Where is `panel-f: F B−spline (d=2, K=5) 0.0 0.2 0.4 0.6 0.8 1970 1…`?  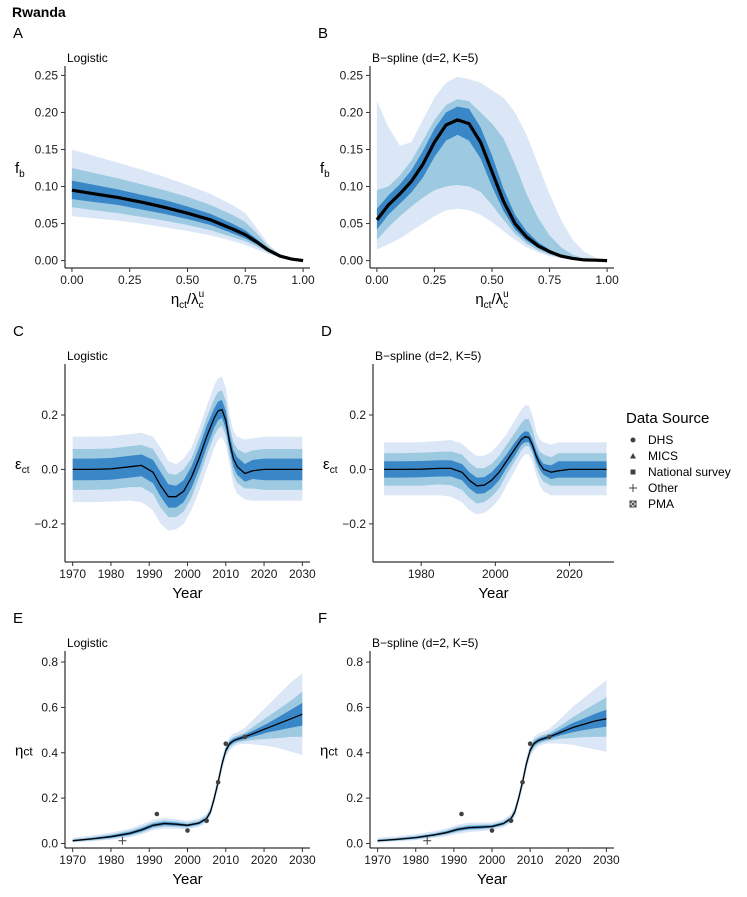
panel-f: F B−spline (d=2, K=5) 0.0 0.2 0.4 0.6 0.8 1970 1… is located at coordinates (469, 749).